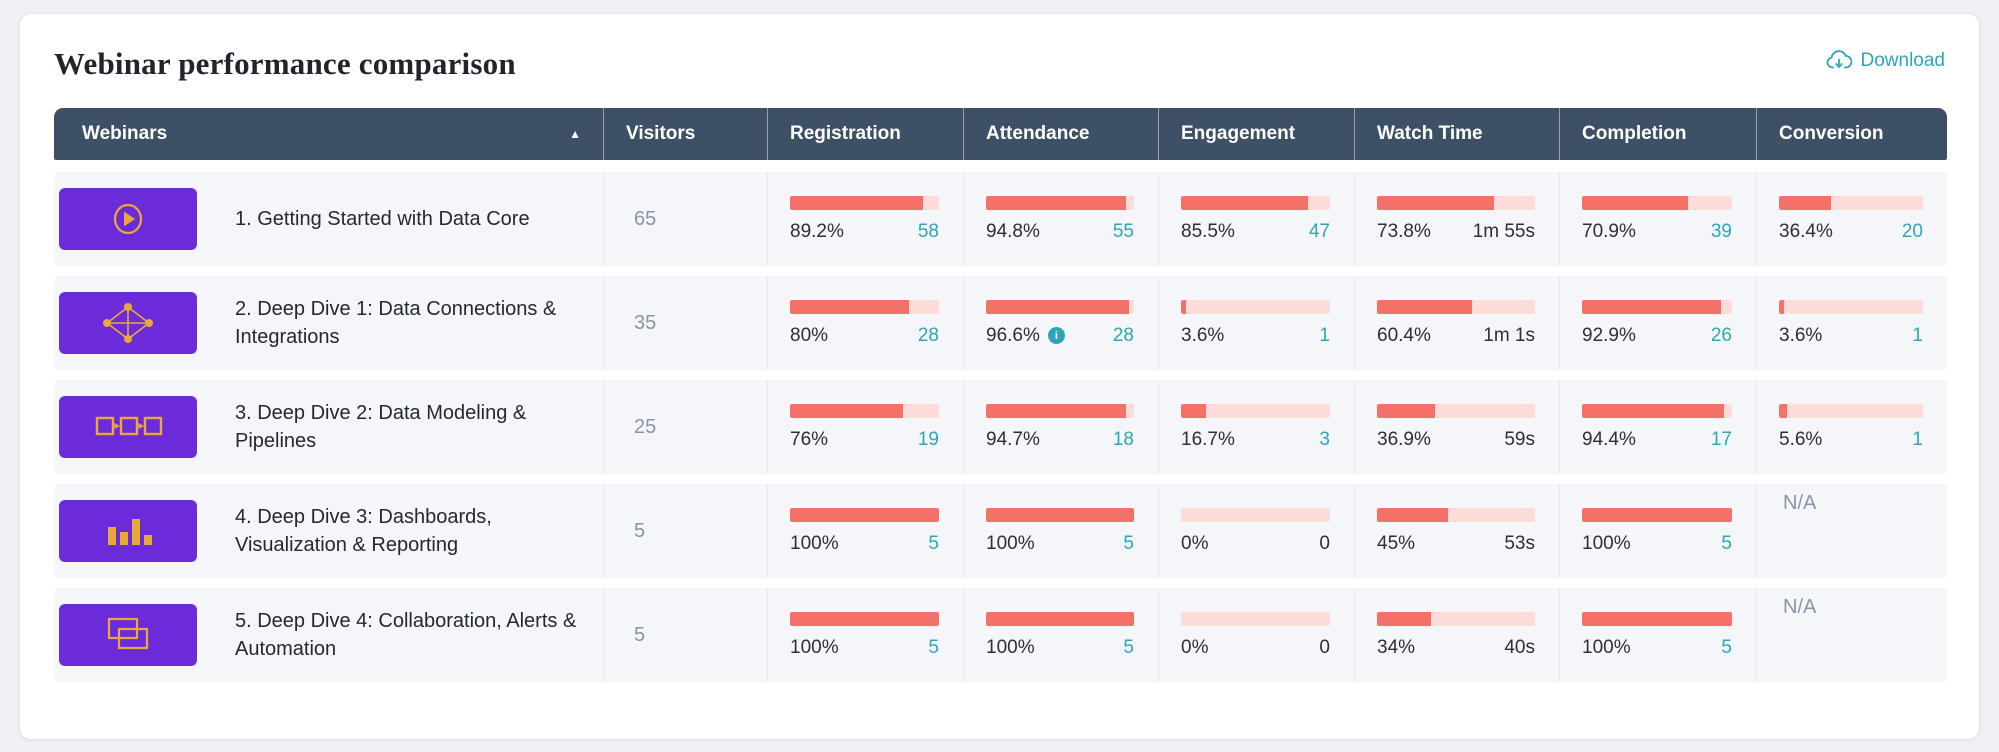  I want to click on na-value: N/A, so click(1800, 607).